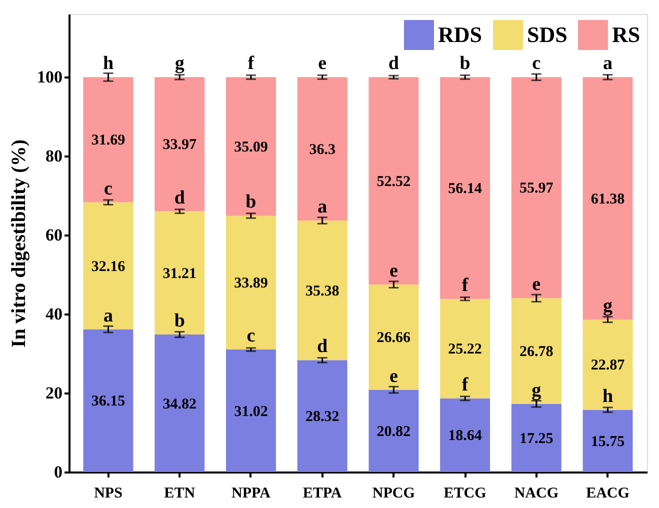  I want to click on data-label: 31.69, so click(108, 140).